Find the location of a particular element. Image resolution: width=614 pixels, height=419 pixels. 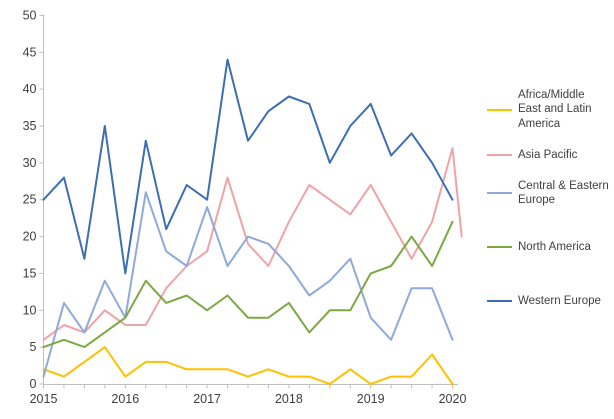

x-axis-tick-label: 2017 is located at coordinates (207, 399).